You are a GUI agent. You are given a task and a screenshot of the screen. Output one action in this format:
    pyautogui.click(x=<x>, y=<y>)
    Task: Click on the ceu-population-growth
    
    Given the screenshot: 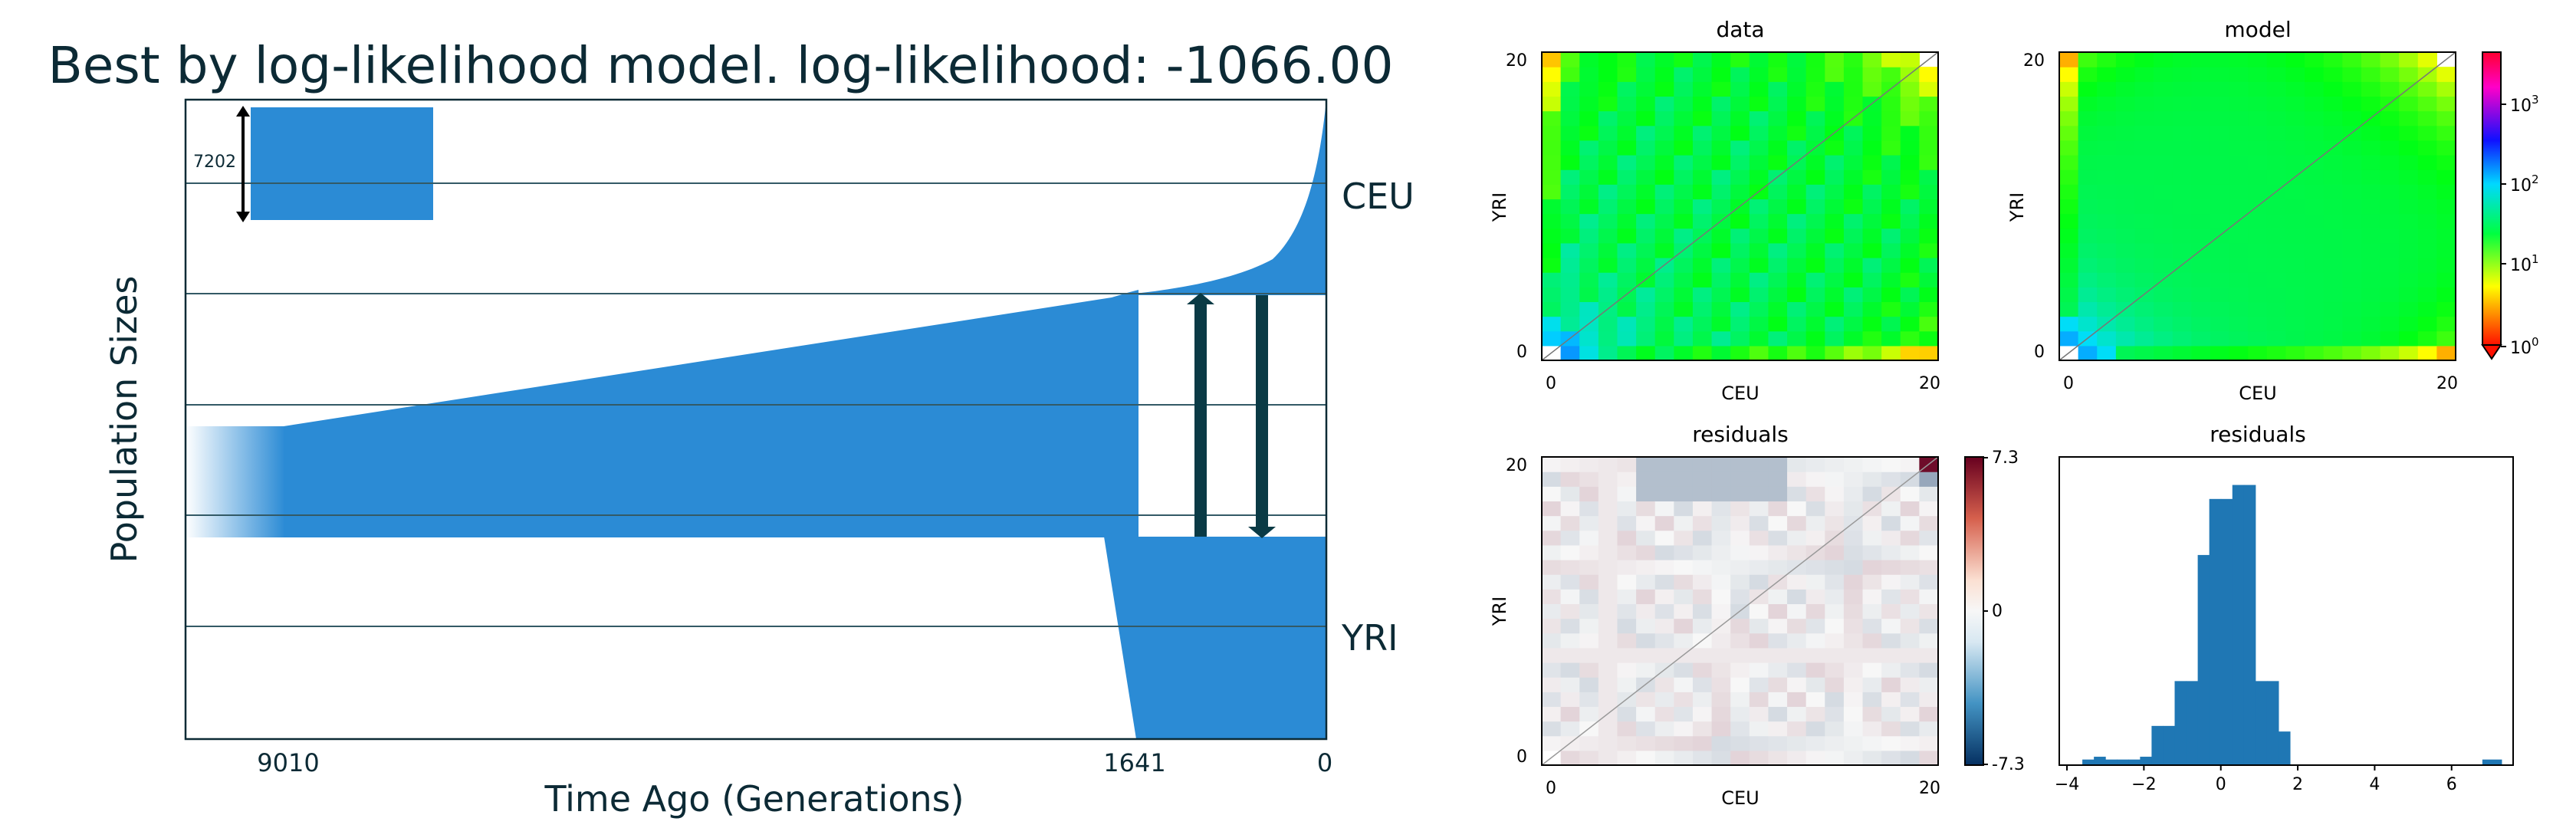 What is the action you would take?
    pyautogui.click(x=1230, y=198)
    